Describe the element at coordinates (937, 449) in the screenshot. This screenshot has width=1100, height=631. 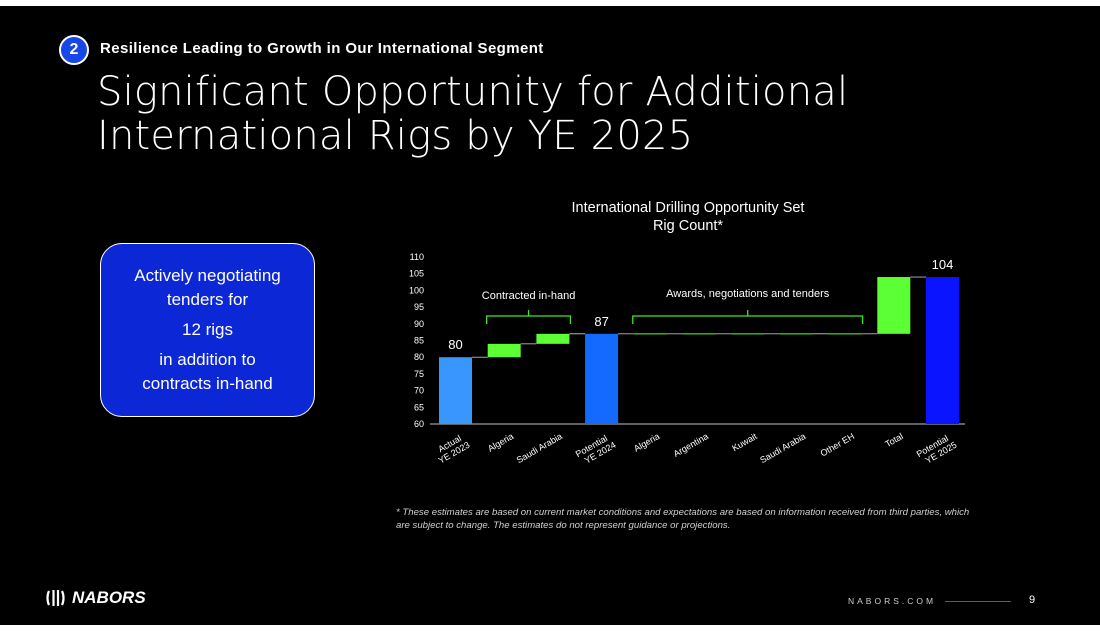
I see `x-tick-label: PotentialYE 2025` at that location.